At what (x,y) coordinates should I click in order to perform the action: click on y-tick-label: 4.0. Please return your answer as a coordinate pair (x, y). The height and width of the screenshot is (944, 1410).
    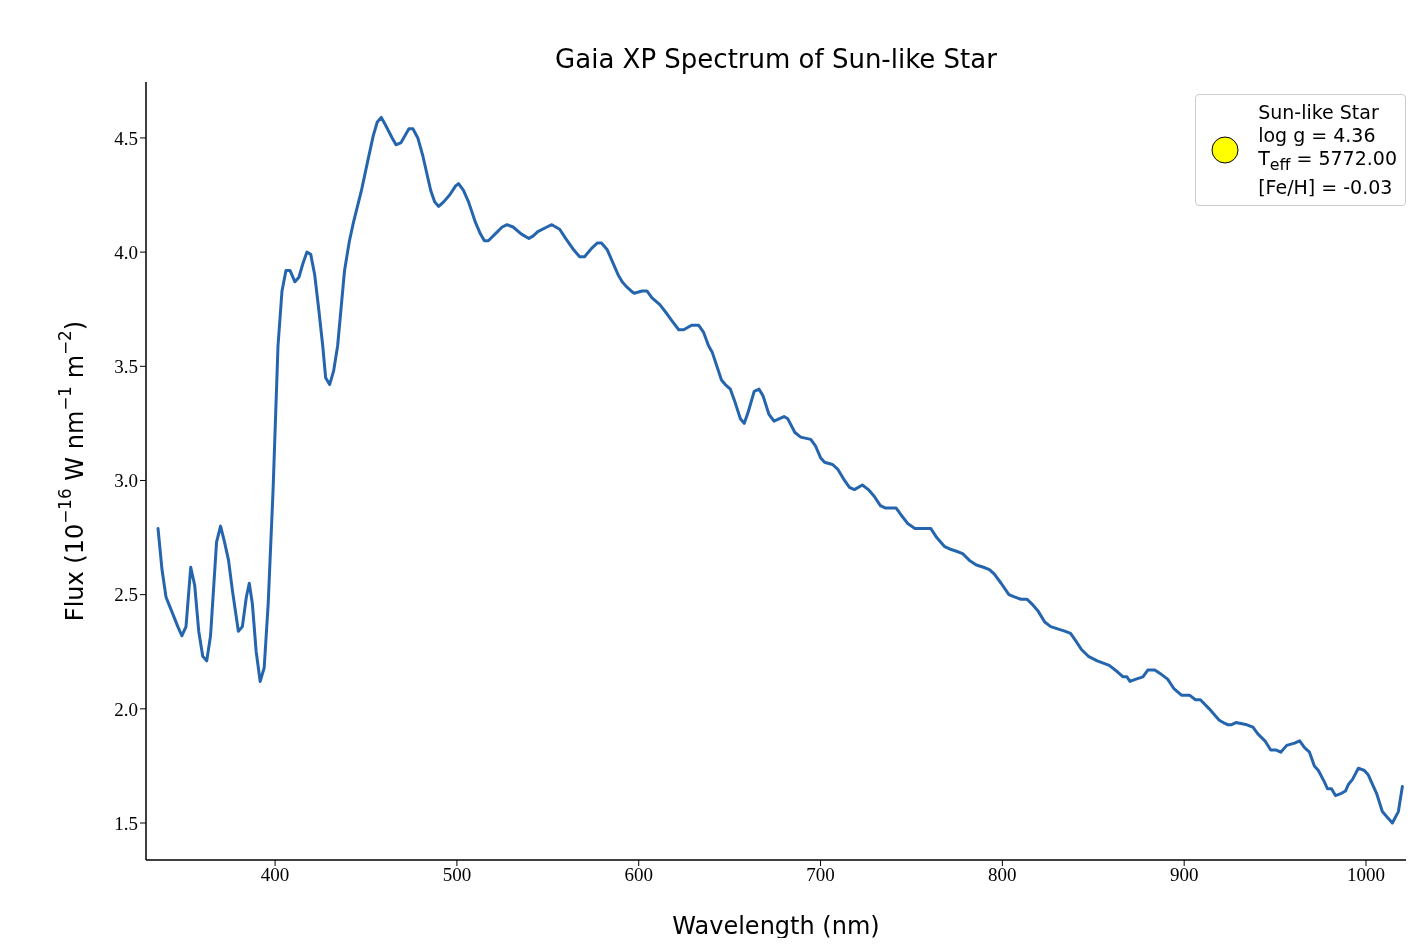
    Looking at the image, I should click on (126, 252).